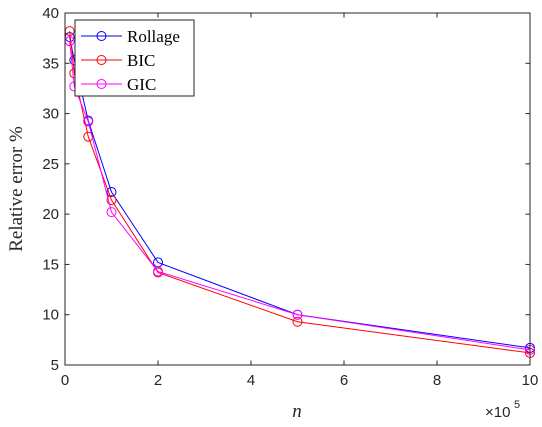 This screenshot has width=542, height=427. I want to click on x-tick-label: 2, so click(158, 380).